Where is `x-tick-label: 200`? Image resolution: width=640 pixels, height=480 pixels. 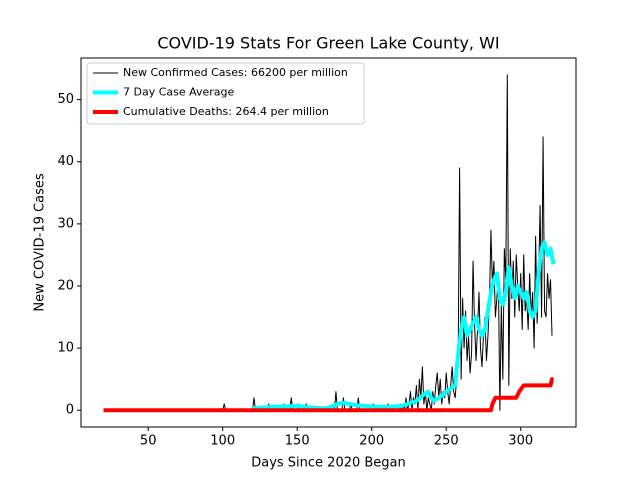
x-tick-label: 200 is located at coordinates (371, 441).